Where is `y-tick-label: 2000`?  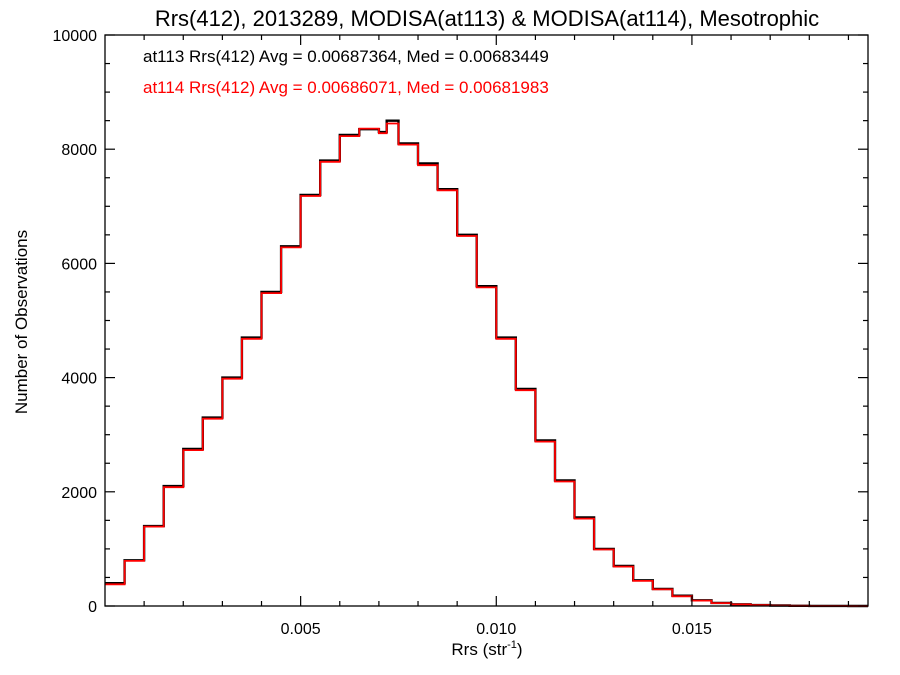 y-tick-label: 2000 is located at coordinates (79, 493).